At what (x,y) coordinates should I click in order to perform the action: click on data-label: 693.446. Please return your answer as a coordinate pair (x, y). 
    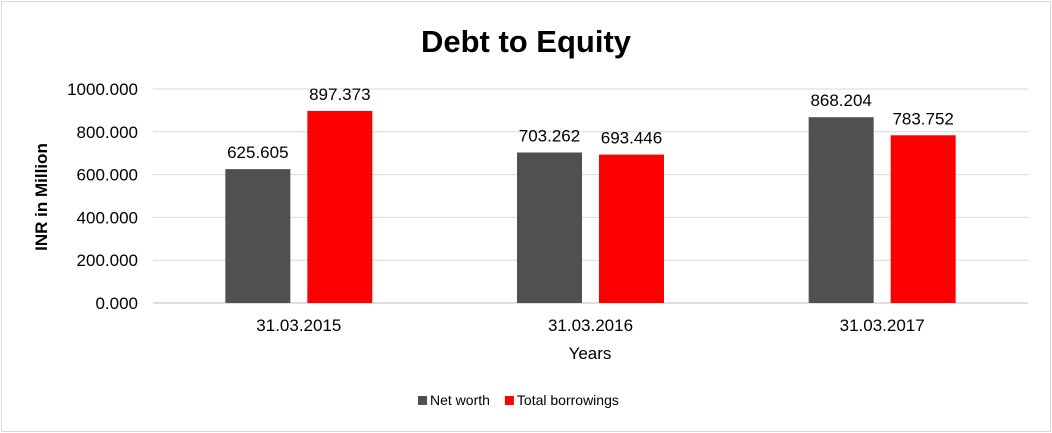
    Looking at the image, I should click on (631, 138).